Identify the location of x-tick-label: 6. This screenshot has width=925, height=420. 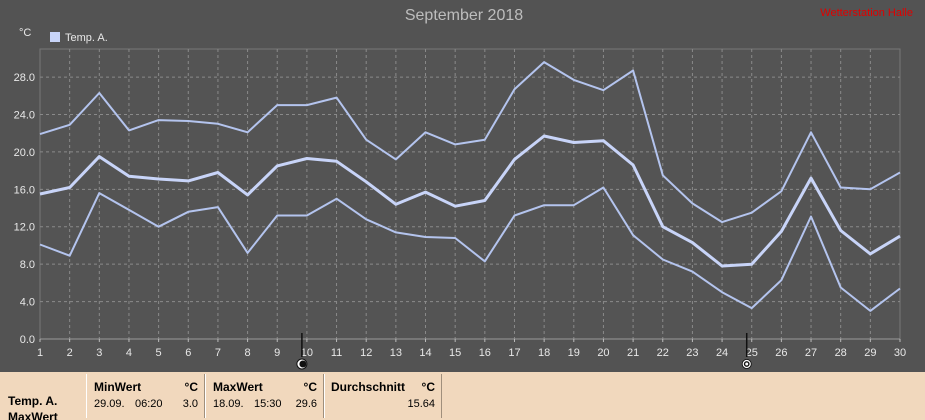
(188, 353).